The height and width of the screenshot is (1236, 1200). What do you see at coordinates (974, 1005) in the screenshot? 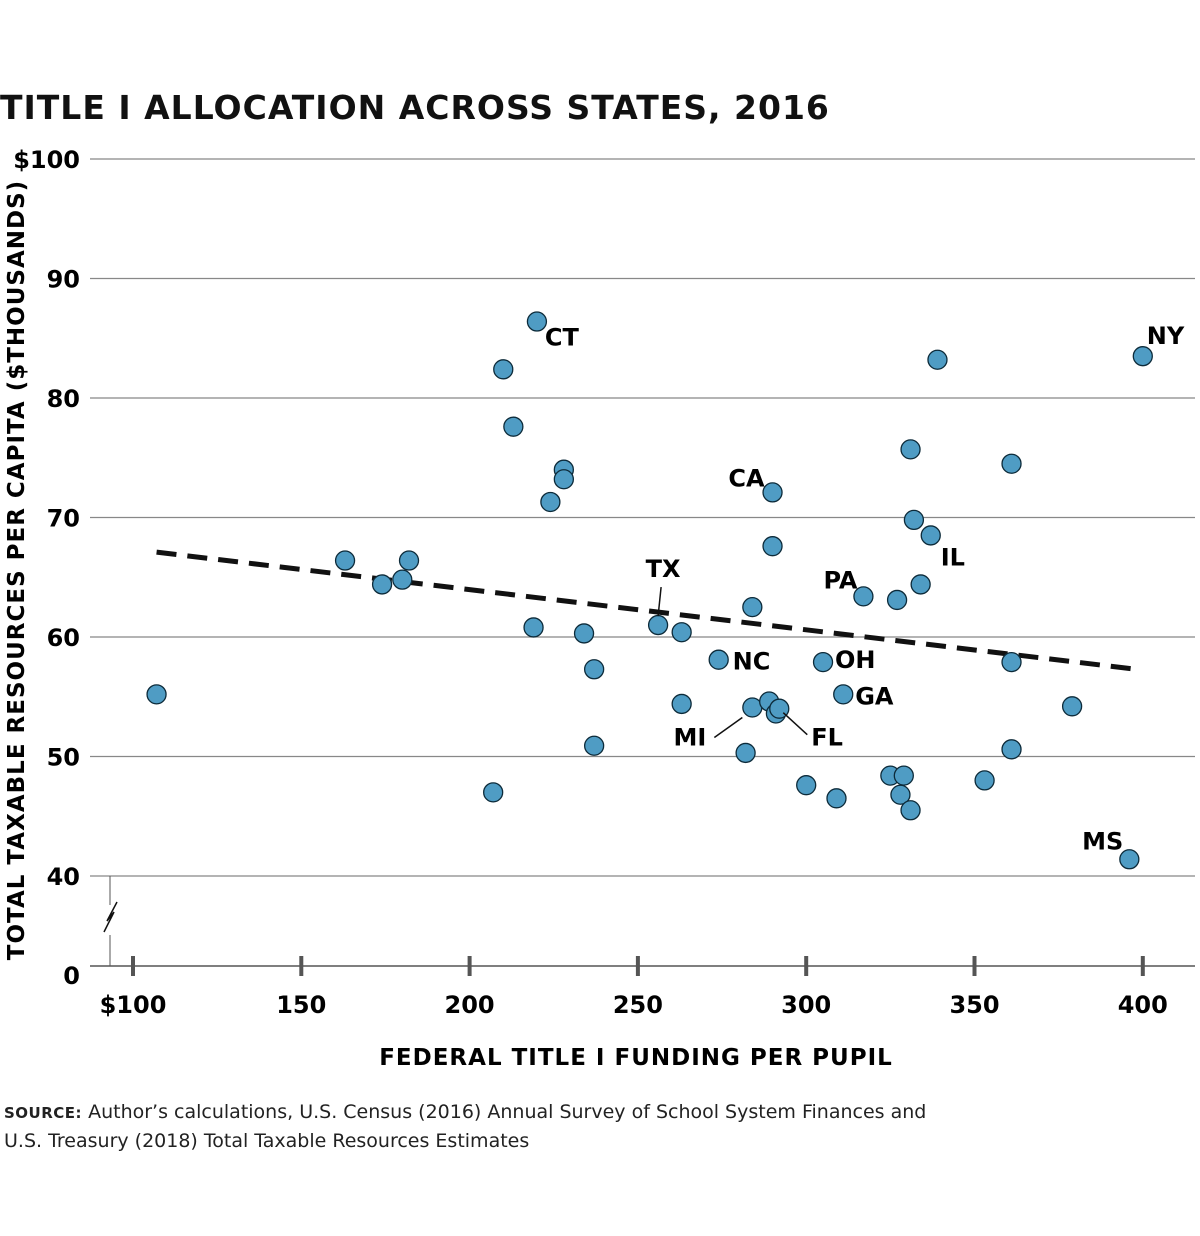
I see `x-tick-label: 350` at bounding box center [974, 1005].